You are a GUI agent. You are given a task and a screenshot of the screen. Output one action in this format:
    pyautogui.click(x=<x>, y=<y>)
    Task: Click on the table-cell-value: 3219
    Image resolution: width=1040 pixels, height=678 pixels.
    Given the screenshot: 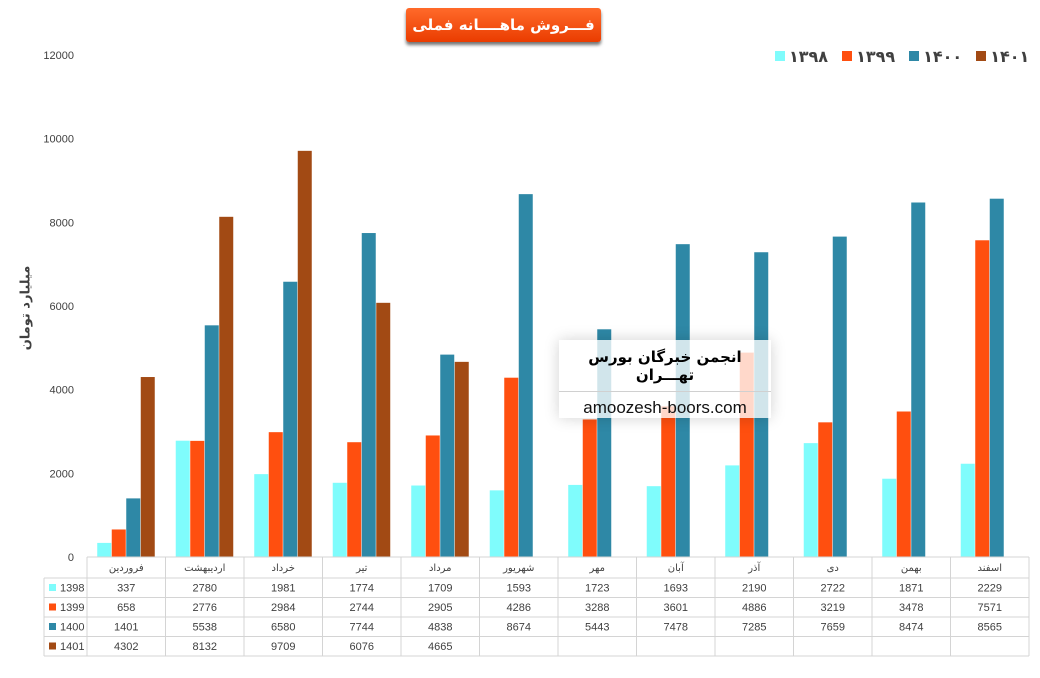 What is the action you would take?
    pyautogui.click(x=833, y=608)
    